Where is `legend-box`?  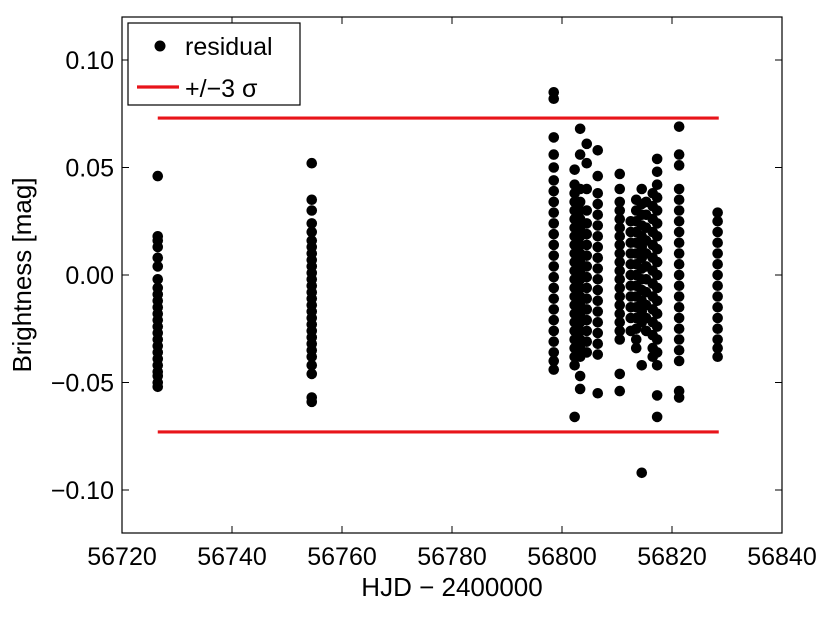
legend-box is located at coordinates (214, 64).